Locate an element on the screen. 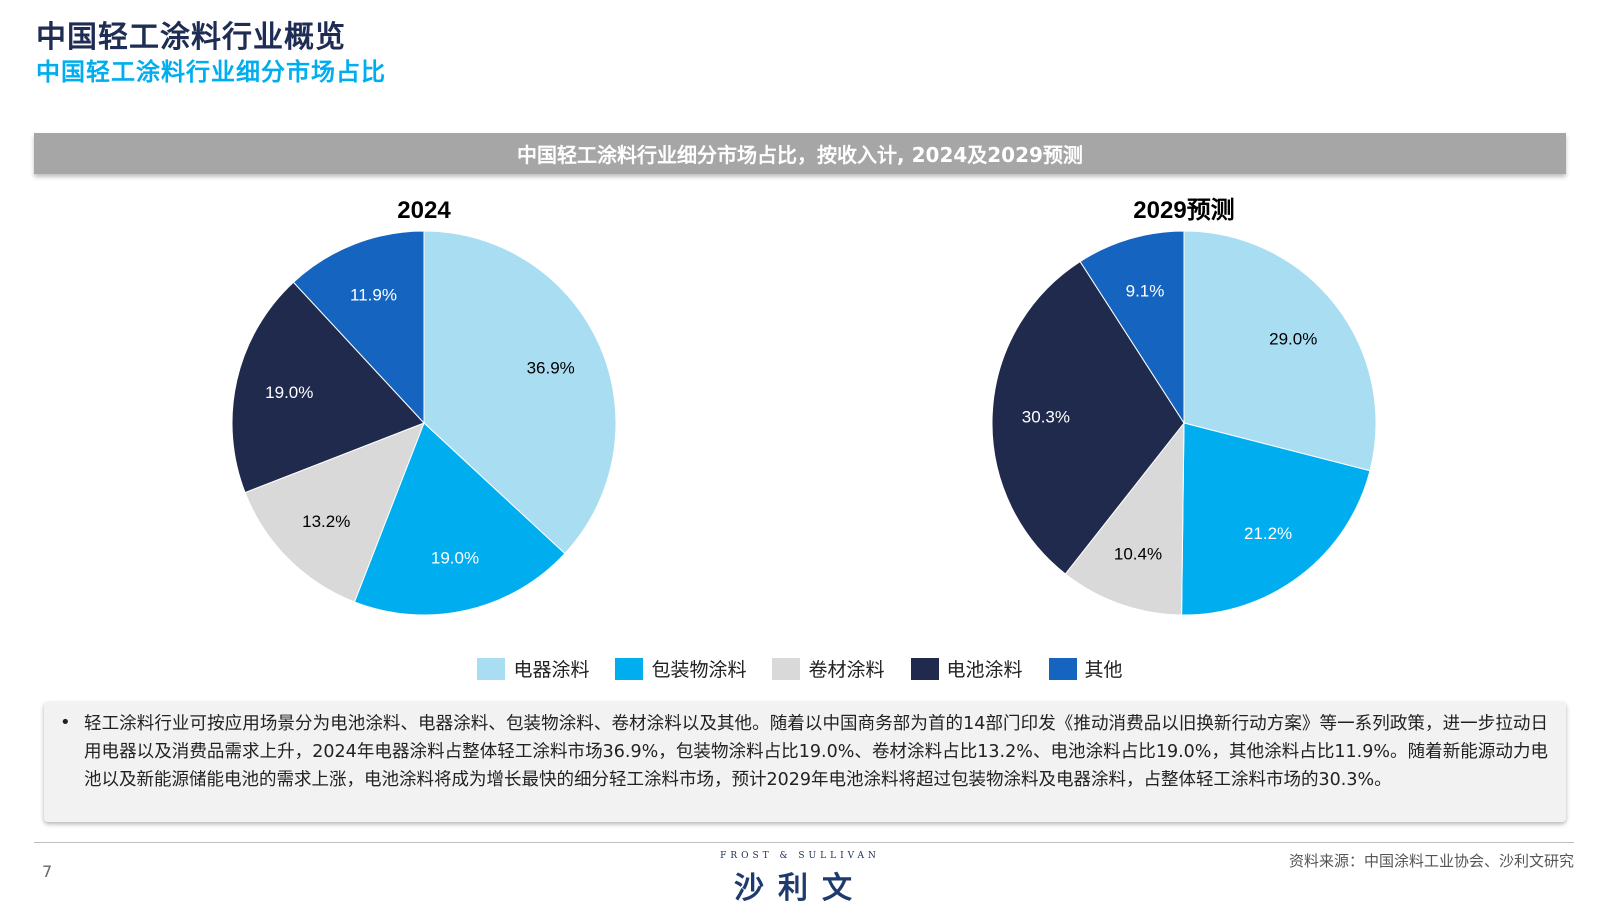  brand-logo: FROST & SULLIVAN 沙利文 is located at coordinates (800, 879).